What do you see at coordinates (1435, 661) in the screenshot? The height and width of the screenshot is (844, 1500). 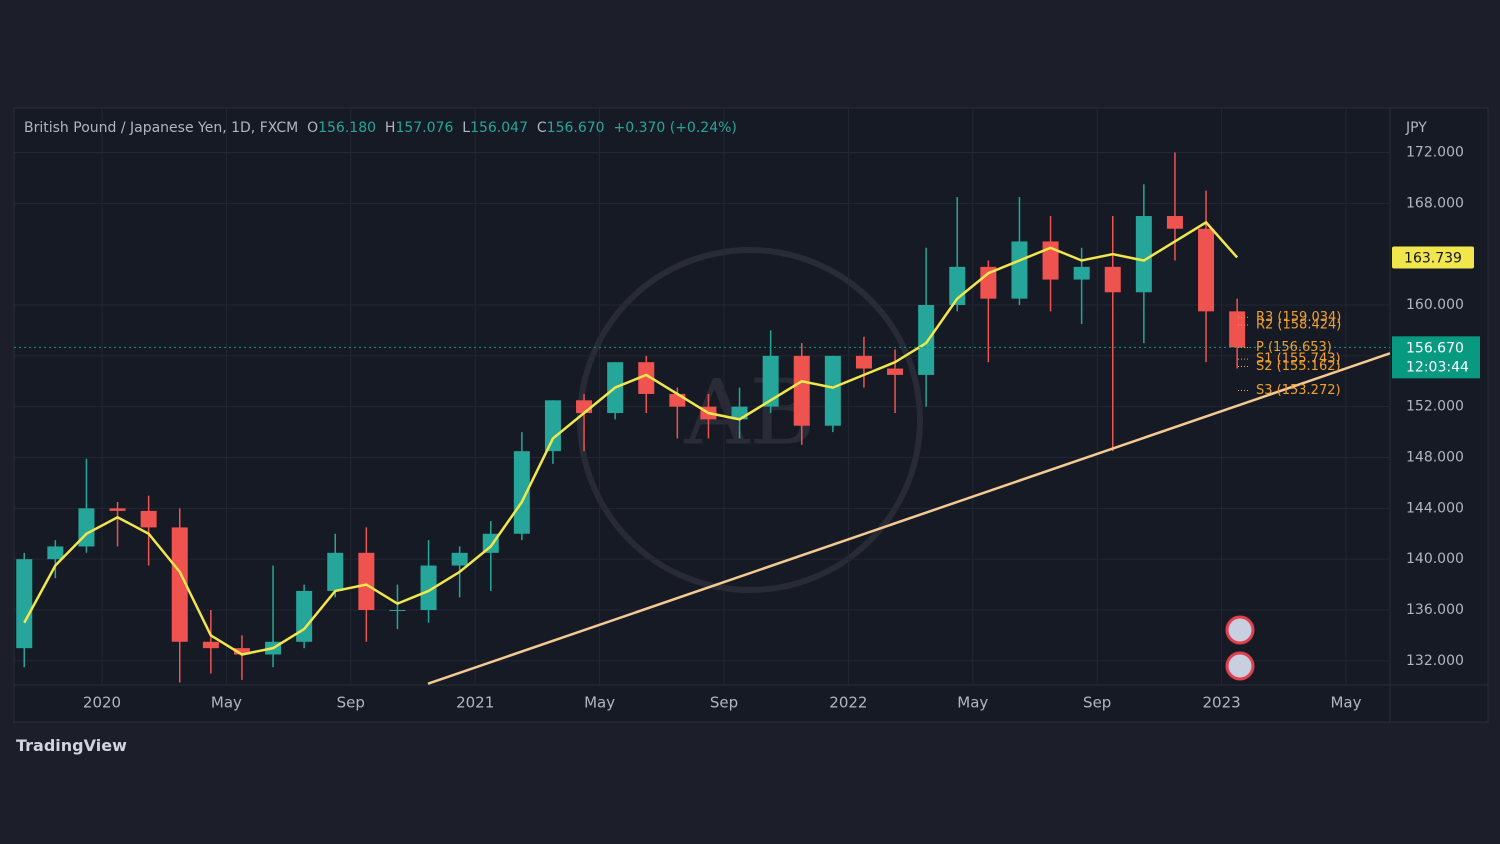 I see `y-tick-label: 132.000` at bounding box center [1435, 661].